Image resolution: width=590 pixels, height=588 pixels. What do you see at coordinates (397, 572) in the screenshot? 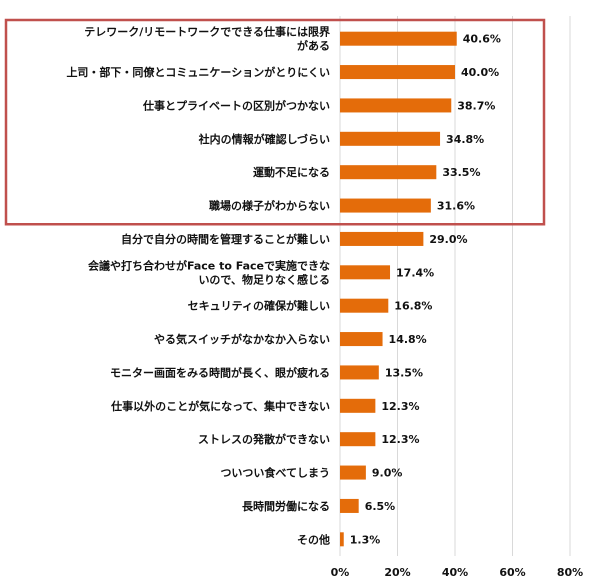
I see `x-tick-label: 20%` at bounding box center [397, 572].